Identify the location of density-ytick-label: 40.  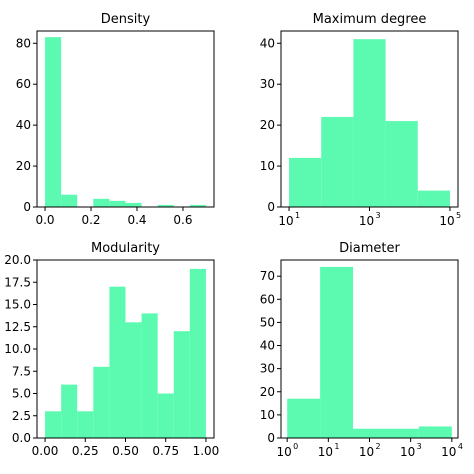
(23, 125).